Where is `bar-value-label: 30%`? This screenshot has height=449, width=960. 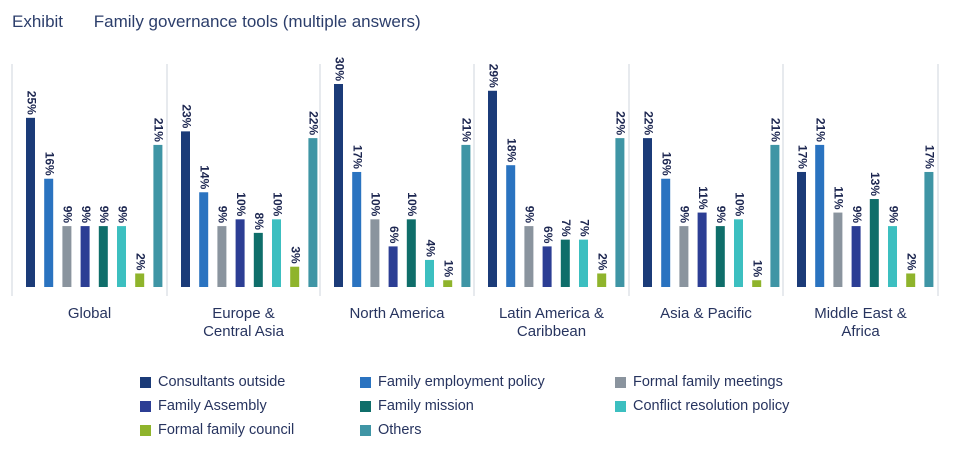
bar-value-label: 30% is located at coordinates (339, 69).